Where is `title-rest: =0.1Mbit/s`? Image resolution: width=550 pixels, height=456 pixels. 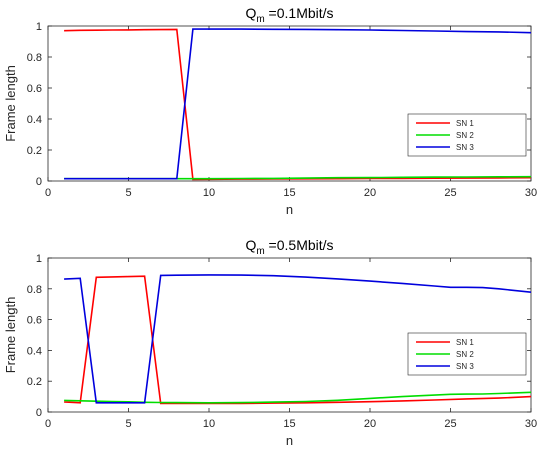 title-rest: =0.1Mbit/s is located at coordinates (299, 13).